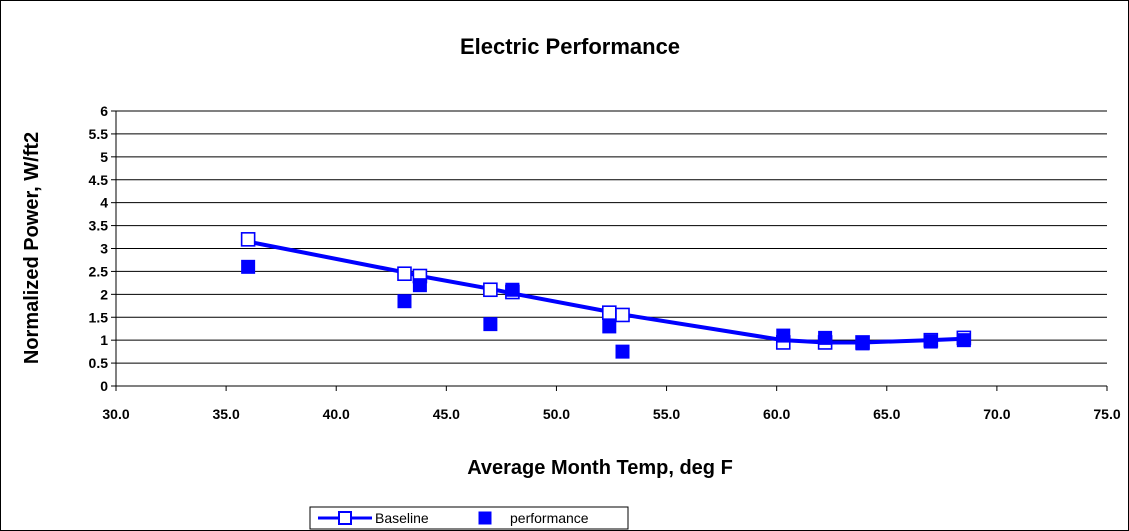 The image size is (1129, 531). What do you see at coordinates (1106, 414) in the screenshot?
I see `x-tick-label: 75.0` at bounding box center [1106, 414].